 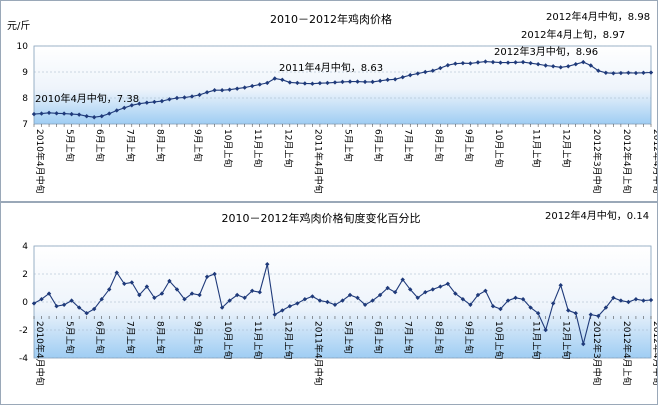 I want to click on x-tick-label: 2012年3月中旬, so click(x=597, y=353).